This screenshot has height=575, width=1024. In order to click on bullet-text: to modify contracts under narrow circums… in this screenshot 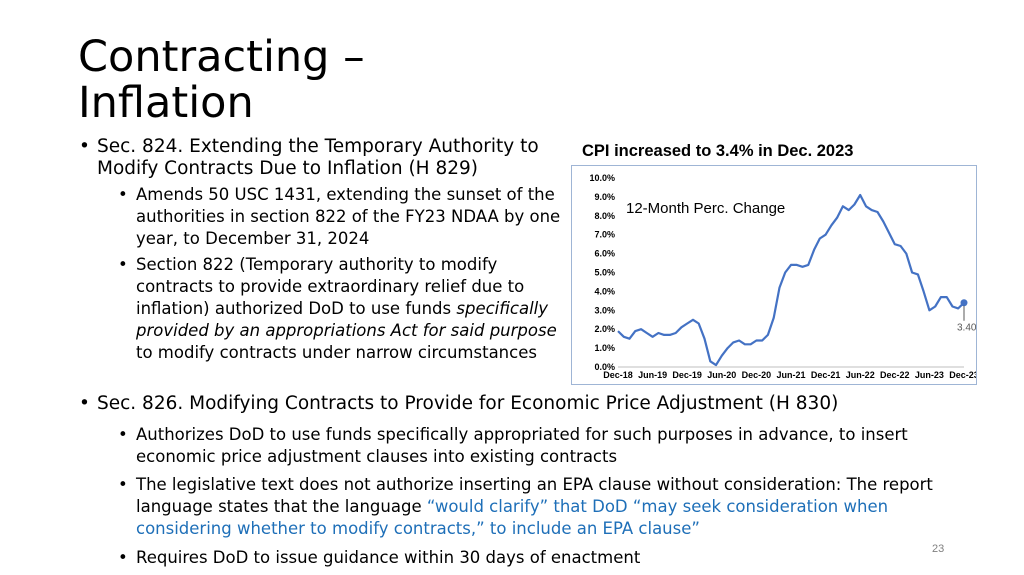, I will do `click(336, 352)`.